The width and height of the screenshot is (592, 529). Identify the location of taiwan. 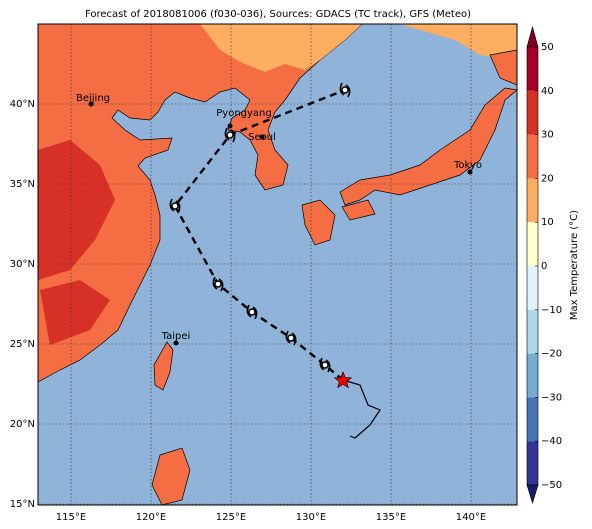
(163, 366).